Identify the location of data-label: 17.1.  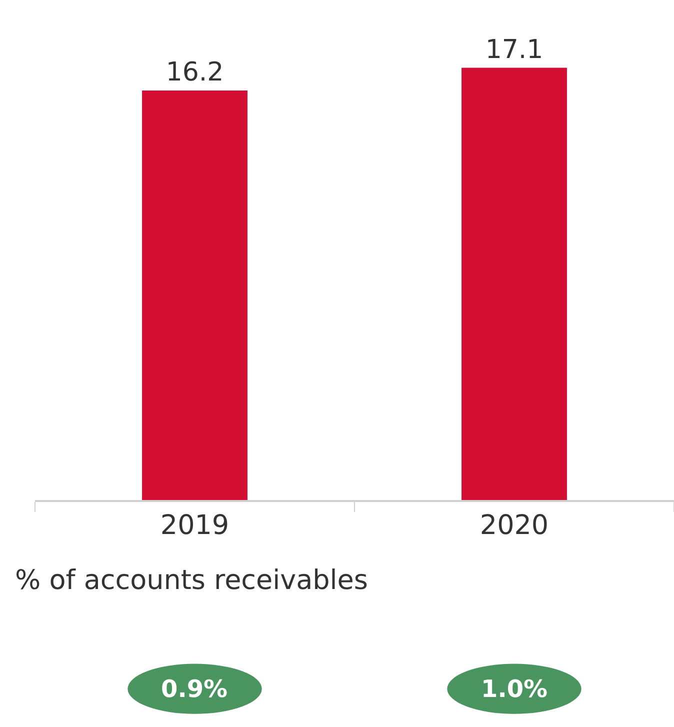
(514, 49).